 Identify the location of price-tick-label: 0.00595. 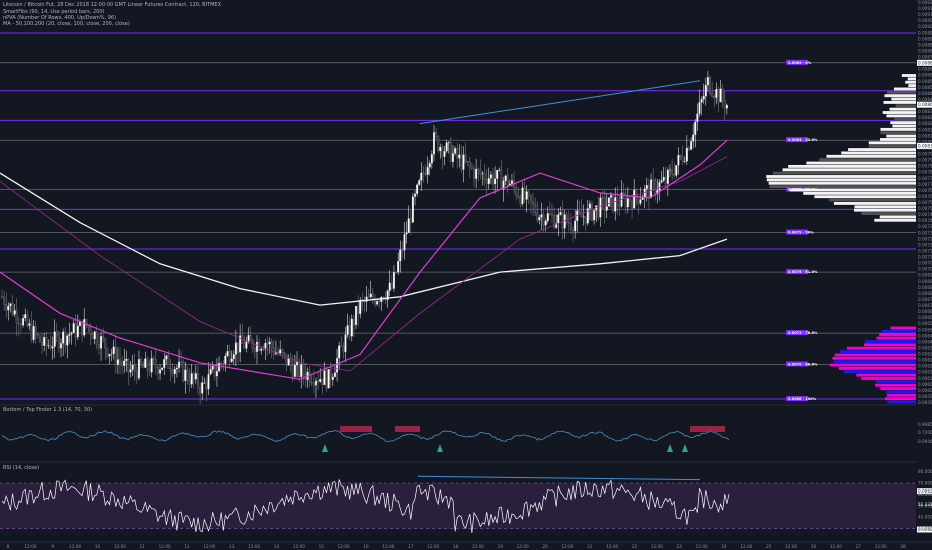
(925, 396).